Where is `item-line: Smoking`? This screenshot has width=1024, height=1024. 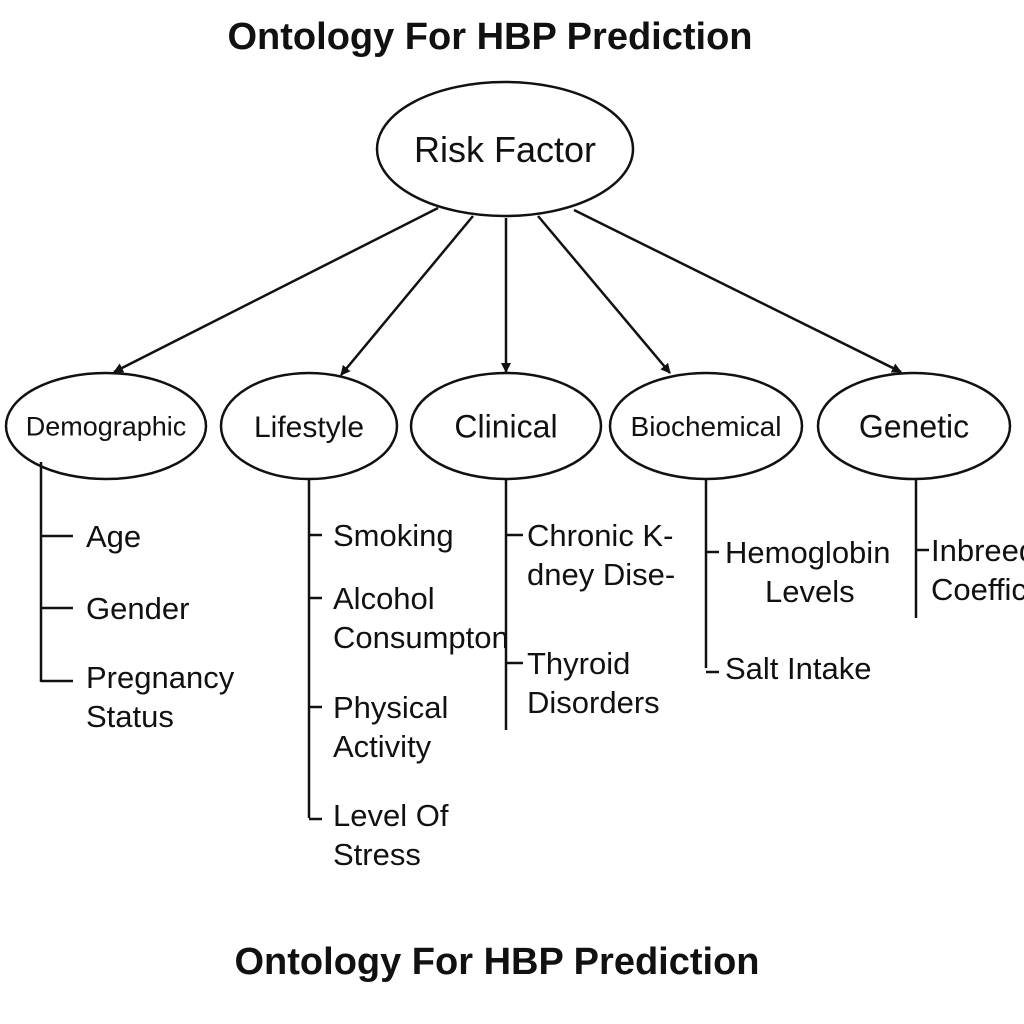 item-line: Smoking is located at coordinates (393, 535).